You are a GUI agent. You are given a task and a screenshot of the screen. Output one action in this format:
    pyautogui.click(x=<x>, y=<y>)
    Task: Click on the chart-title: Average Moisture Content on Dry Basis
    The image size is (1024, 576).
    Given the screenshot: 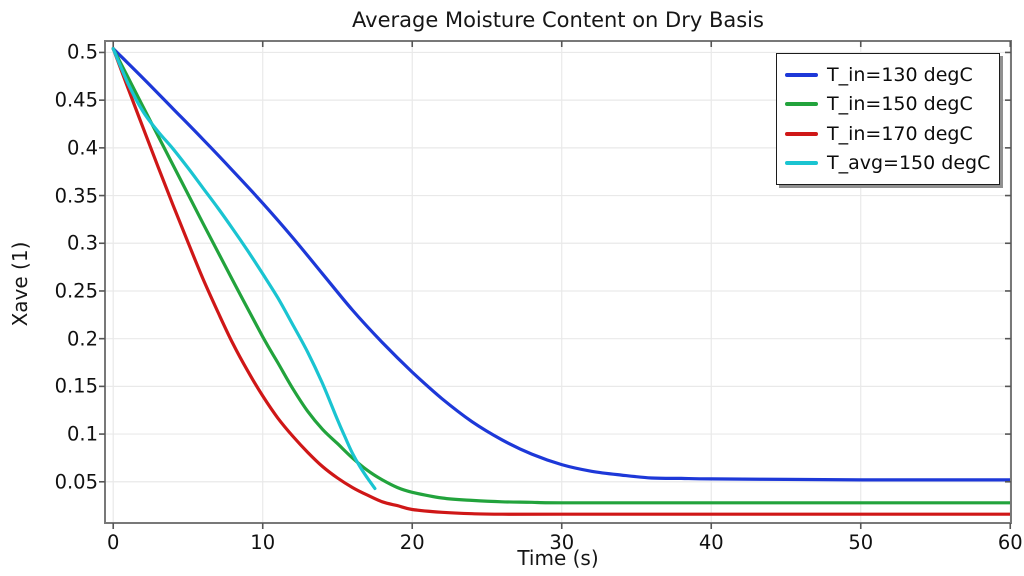 What is the action you would take?
    pyautogui.click(x=558, y=20)
    